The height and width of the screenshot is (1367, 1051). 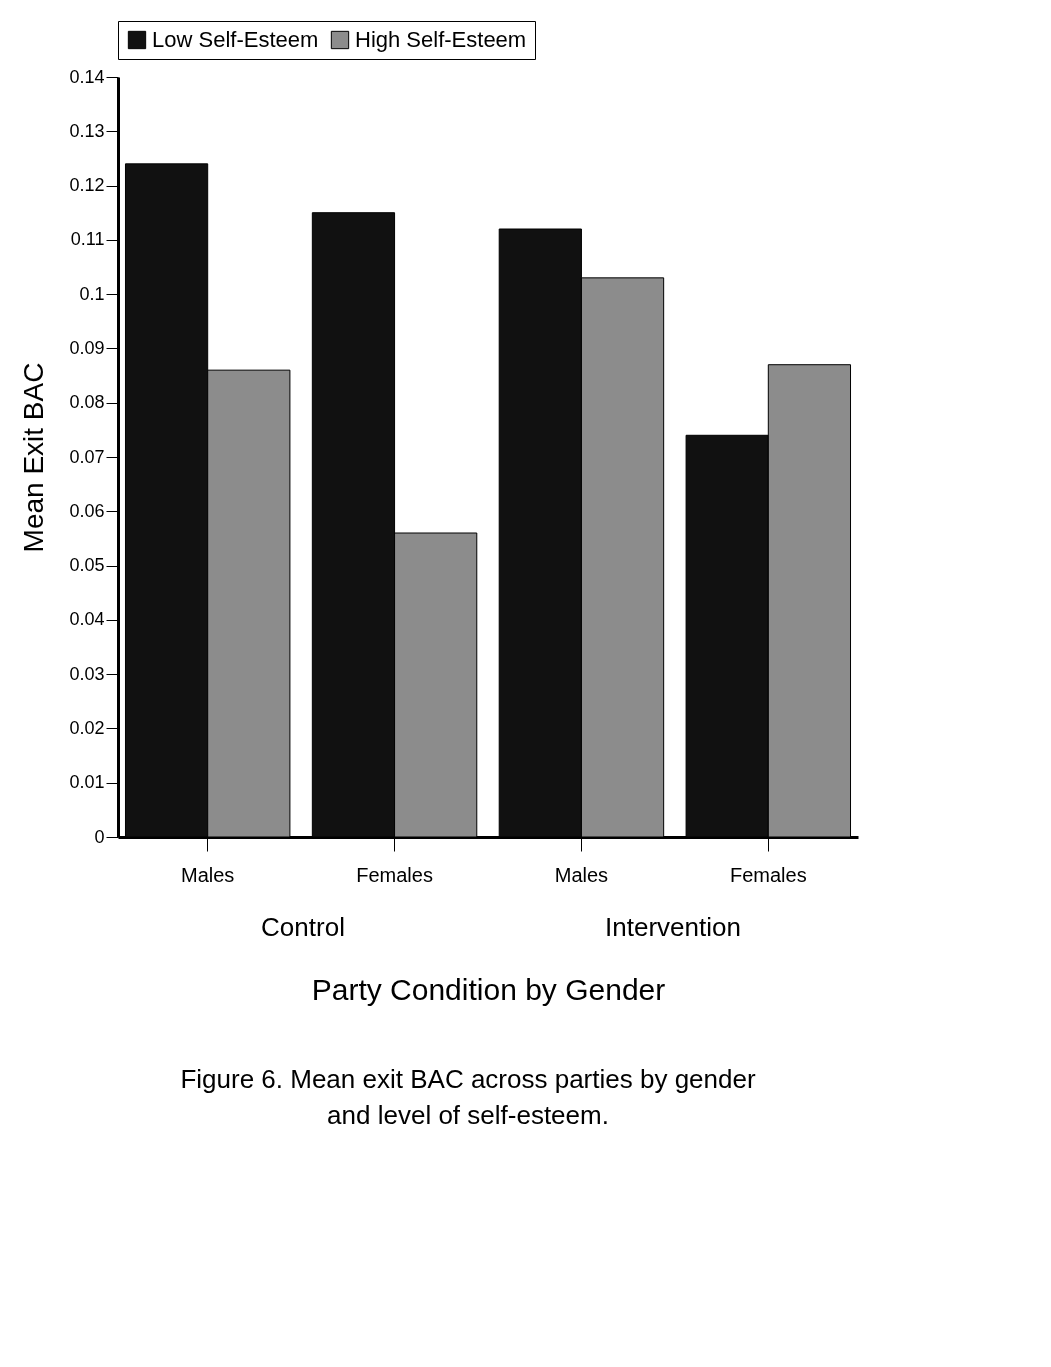 What do you see at coordinates (468, 1097) in the screenshot?
I see `caption: Figure 6. Mean exit BAC across parties by gender and level of self-esteem.` at bounding box center [468, 1097].